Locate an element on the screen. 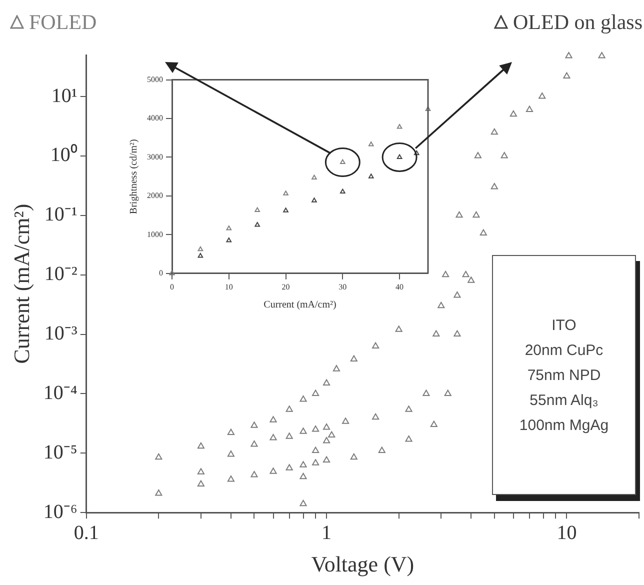  y-tick-label: 3000 is located at coordinates (155, 157).